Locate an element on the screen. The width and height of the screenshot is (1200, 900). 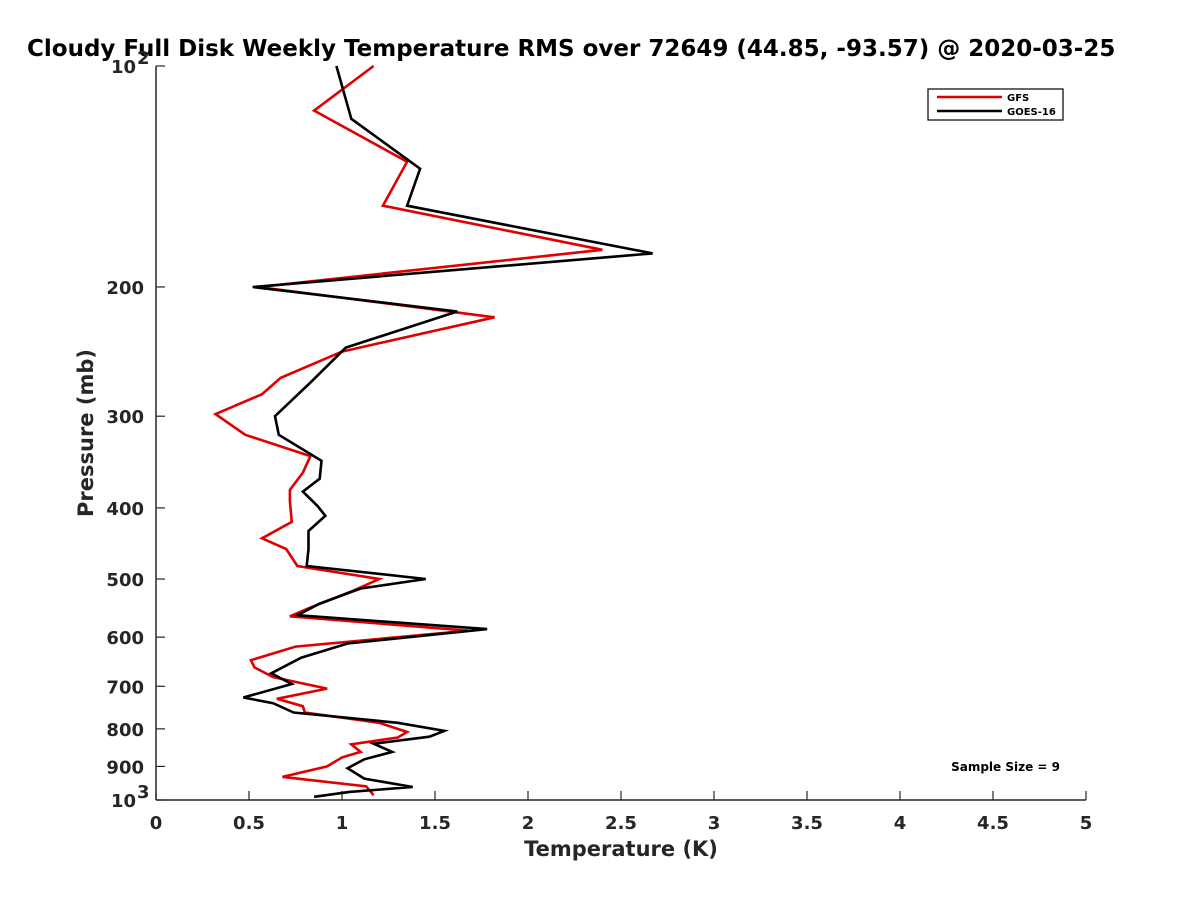
y-tick-label: 300 is located at coordinates (125, 417).